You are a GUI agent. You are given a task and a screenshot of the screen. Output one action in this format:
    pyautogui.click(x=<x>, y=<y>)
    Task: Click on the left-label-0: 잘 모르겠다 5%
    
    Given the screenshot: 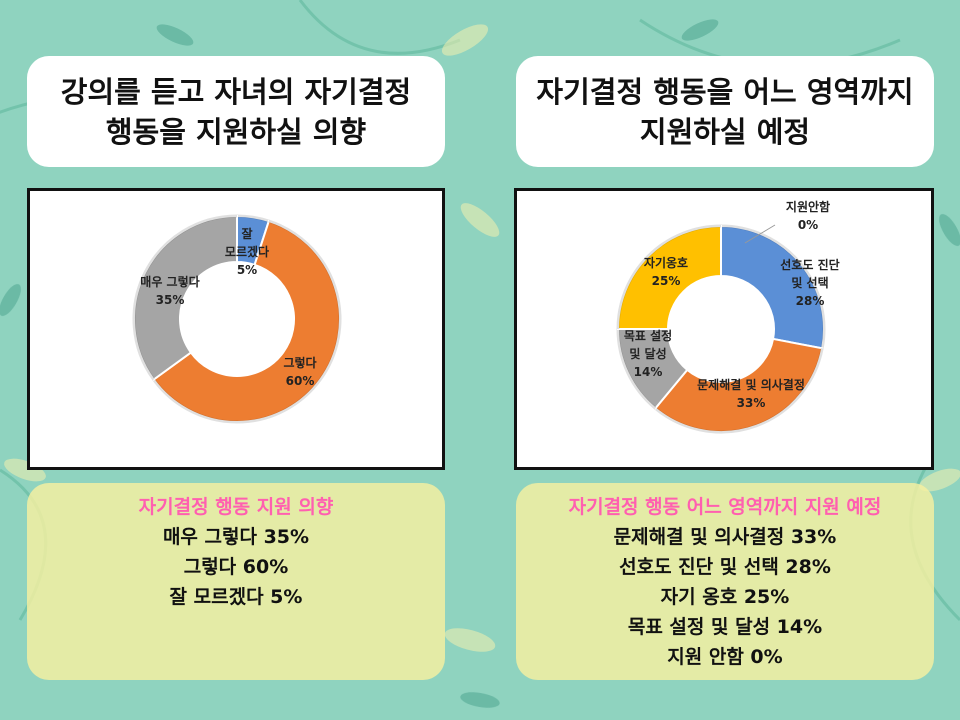 What is the action you would take?
    pyautogui.click(x=247, y=252)
    